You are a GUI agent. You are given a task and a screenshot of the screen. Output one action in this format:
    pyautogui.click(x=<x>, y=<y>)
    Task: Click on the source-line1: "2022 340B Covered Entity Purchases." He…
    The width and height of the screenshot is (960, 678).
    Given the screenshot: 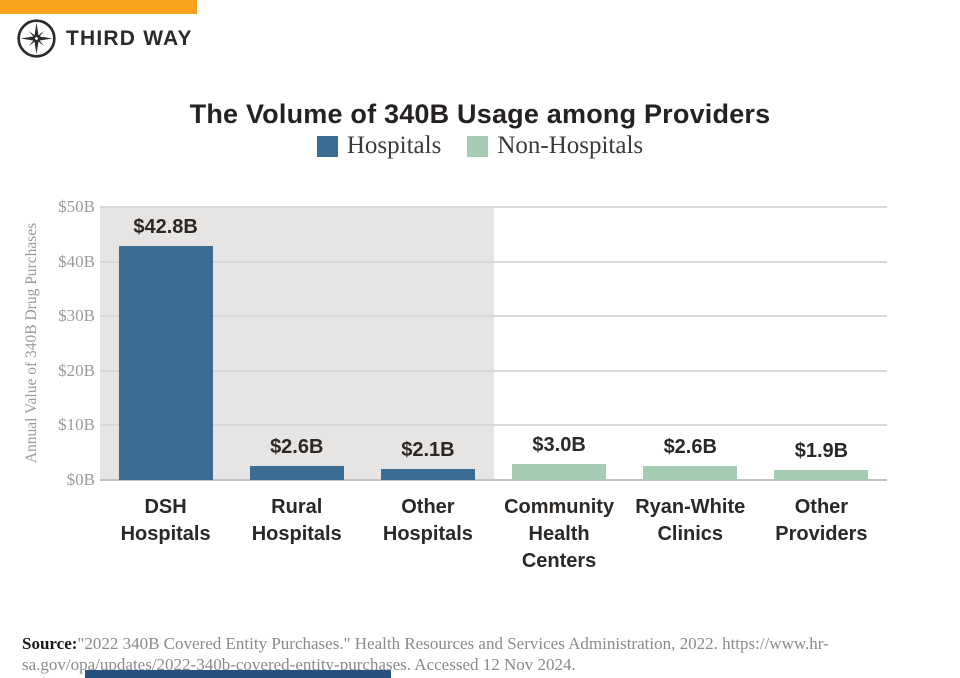 What is the action you would take?
    pyautogui.click(x=453, y=643)
    